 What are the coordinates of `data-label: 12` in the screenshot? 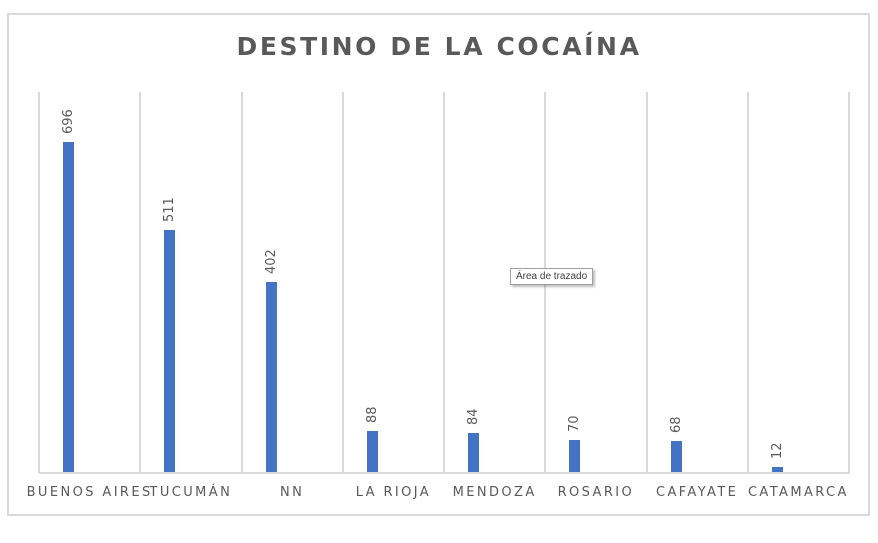 It's located at (777, 451).